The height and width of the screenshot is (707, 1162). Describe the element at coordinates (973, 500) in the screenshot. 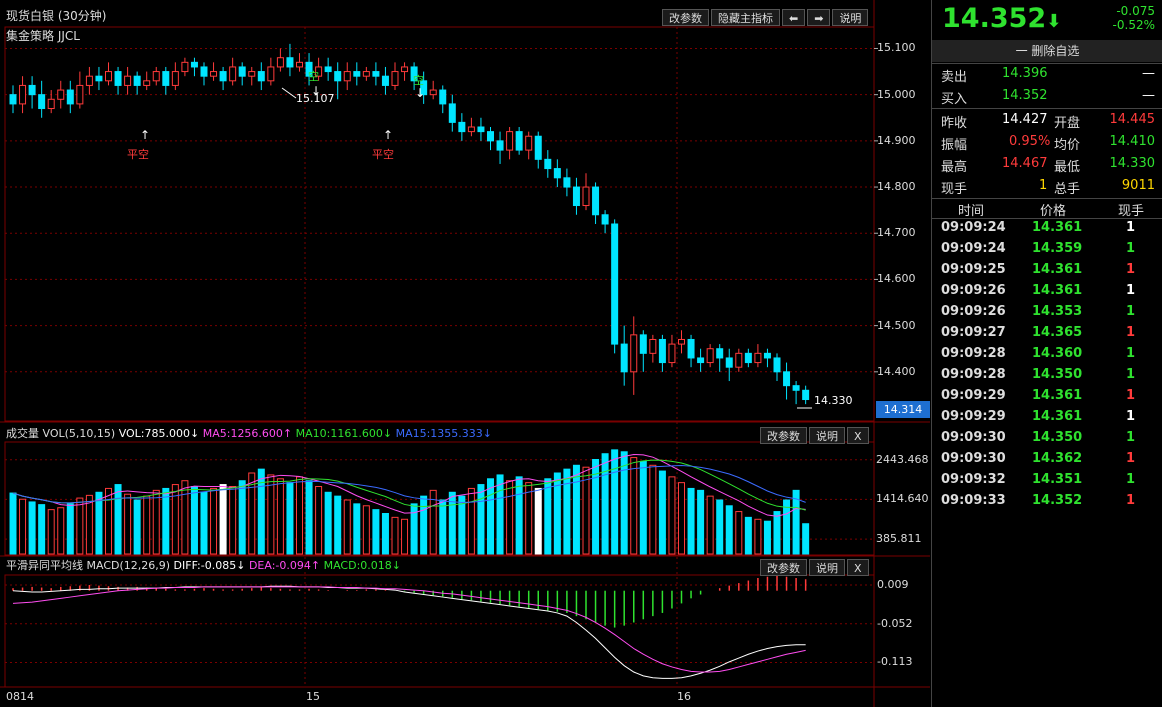

I see `tick-time: 09:09:33` at that location.